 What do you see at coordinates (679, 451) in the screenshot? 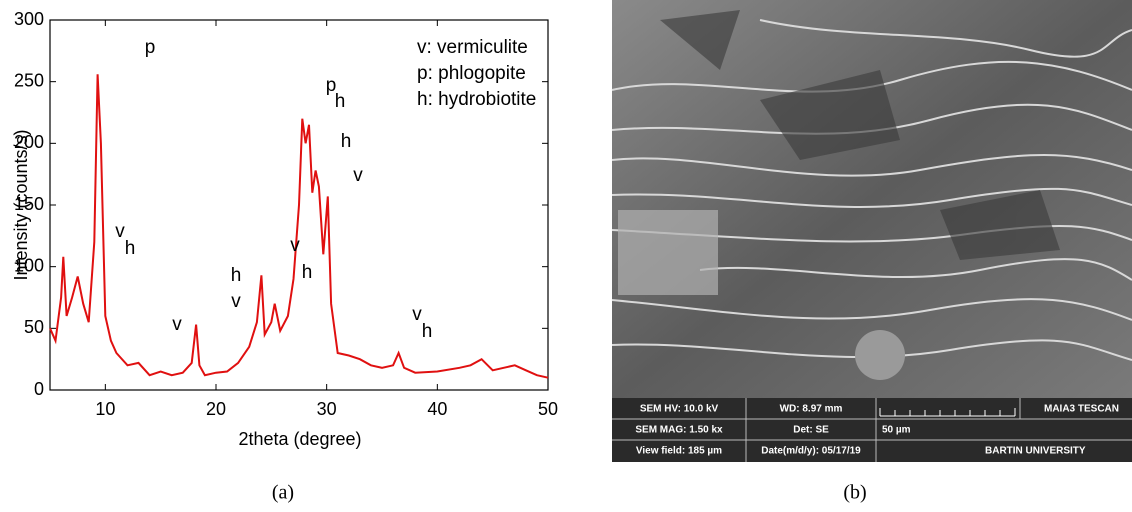
I see `sem-info: View field: 185 µm` at bounding box center [679, 451].